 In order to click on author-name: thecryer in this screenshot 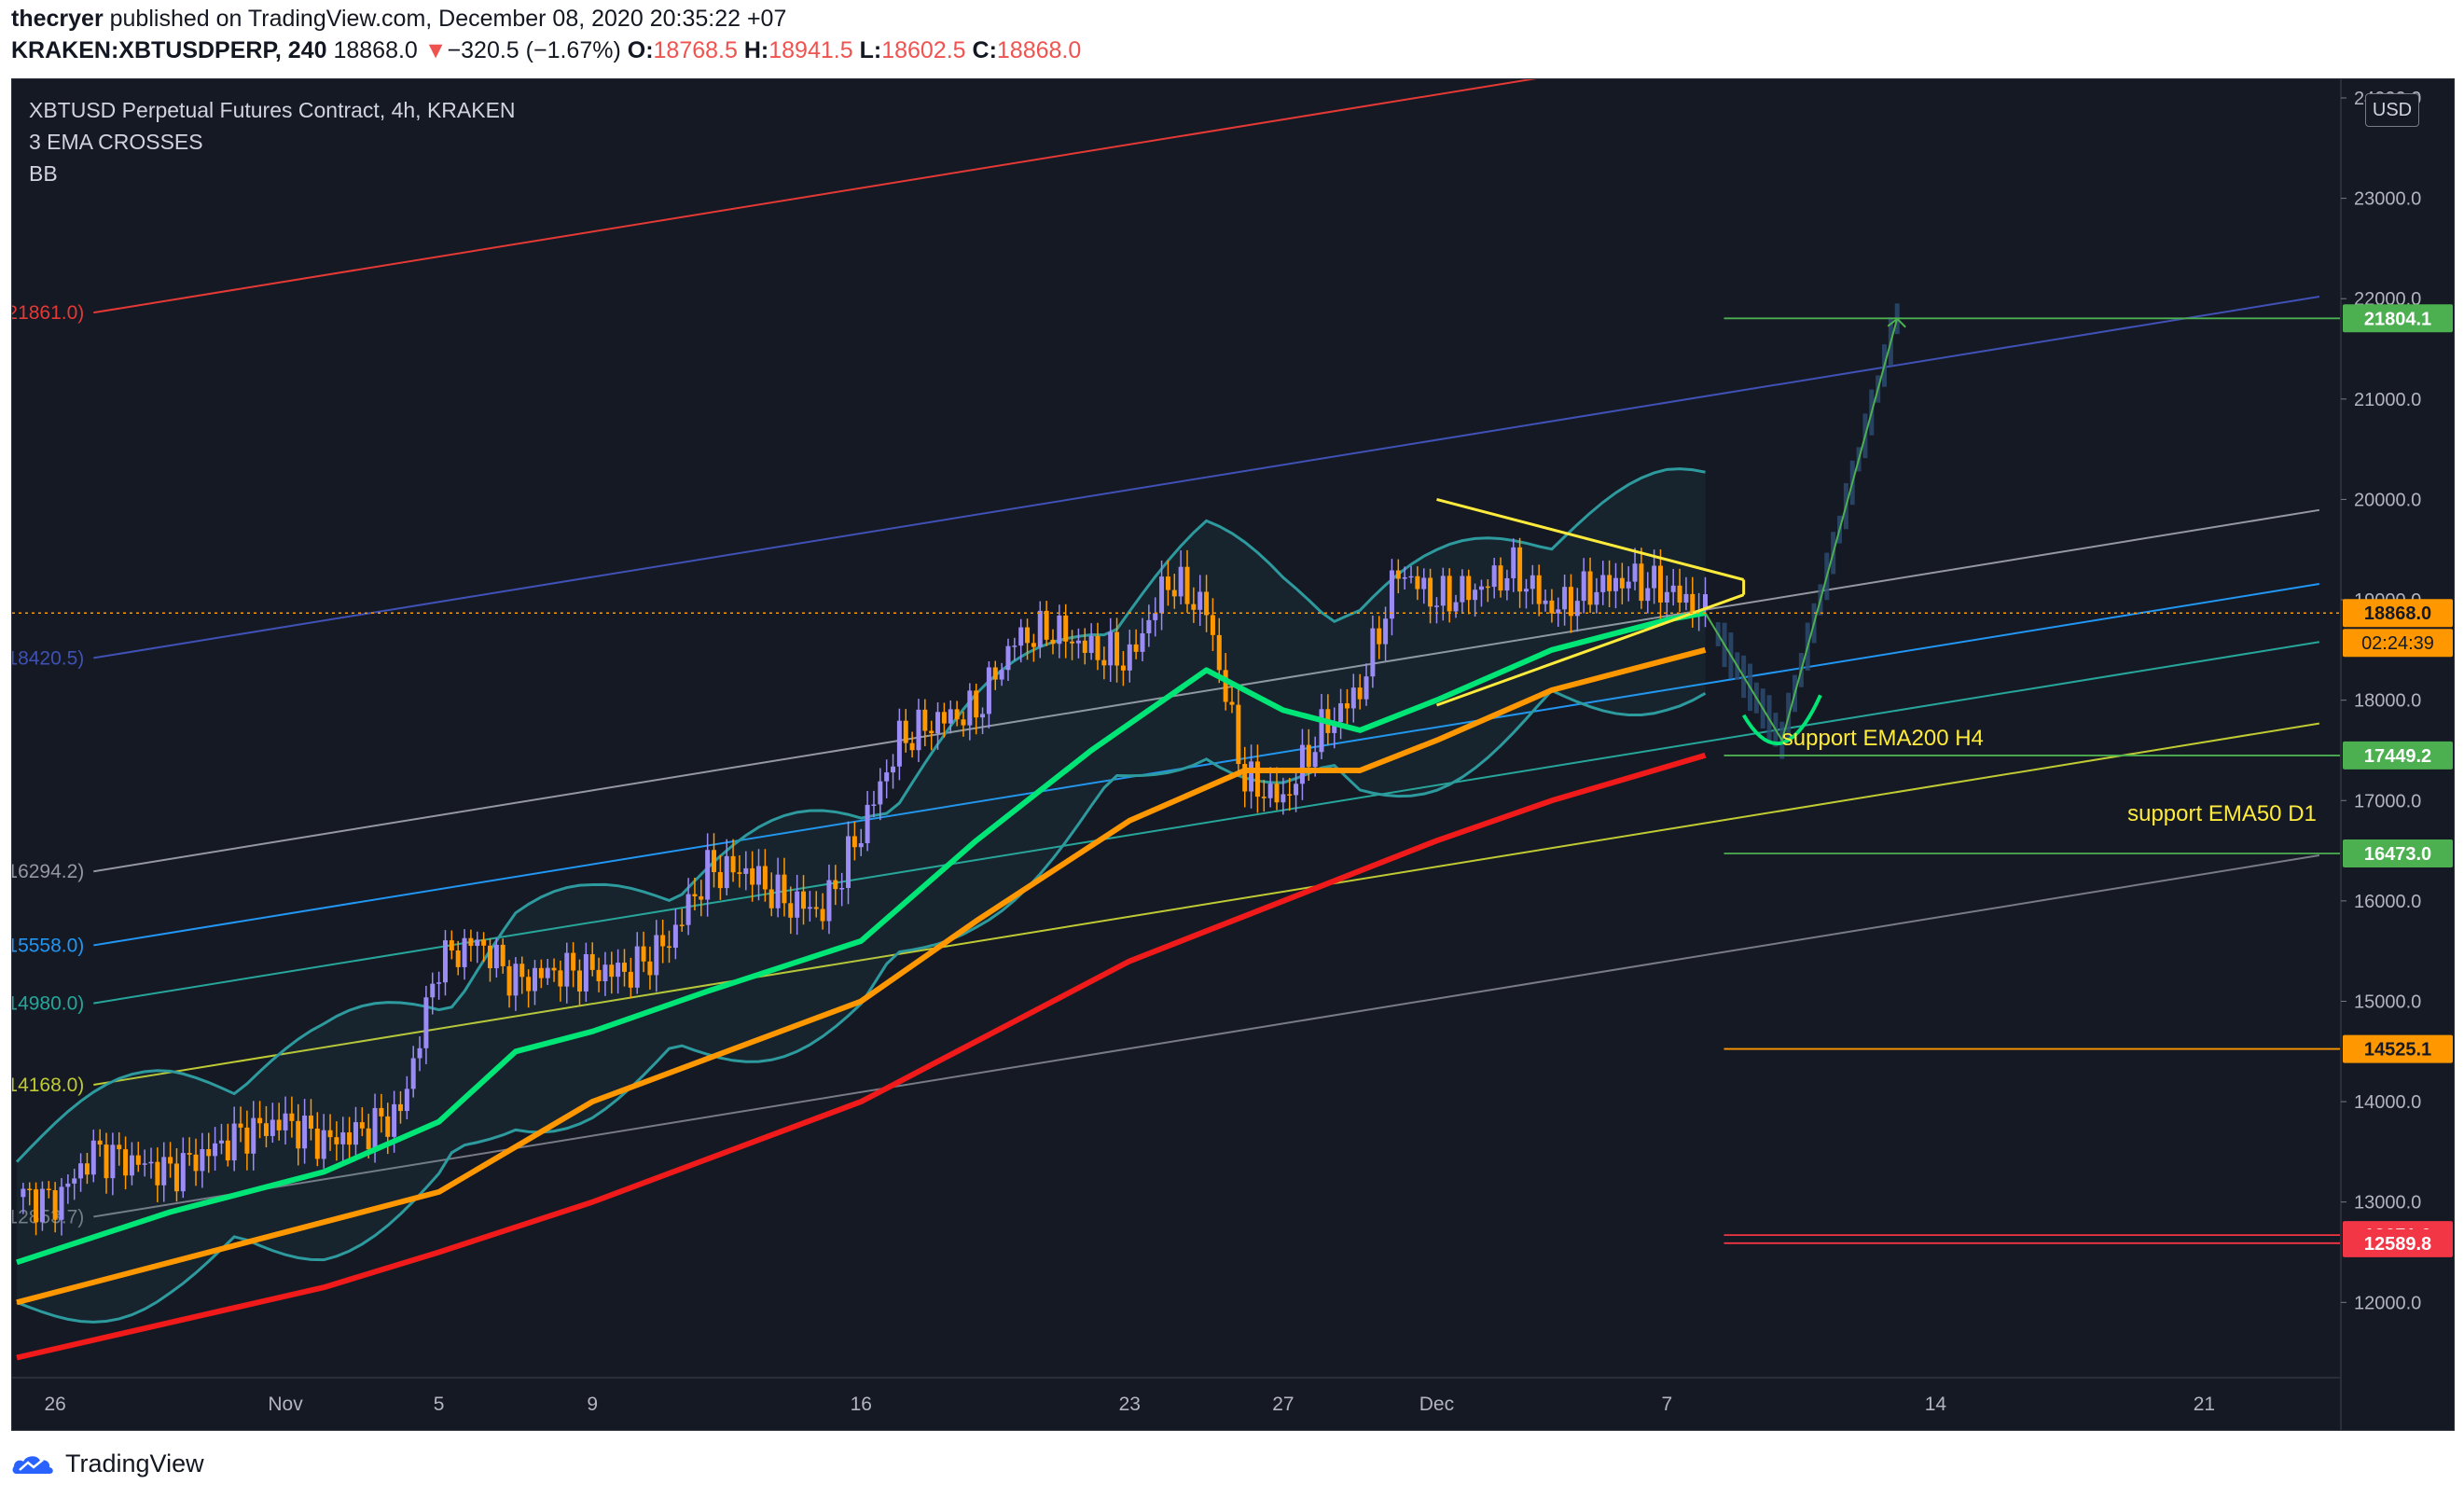, I will do `click(58, 19)`.